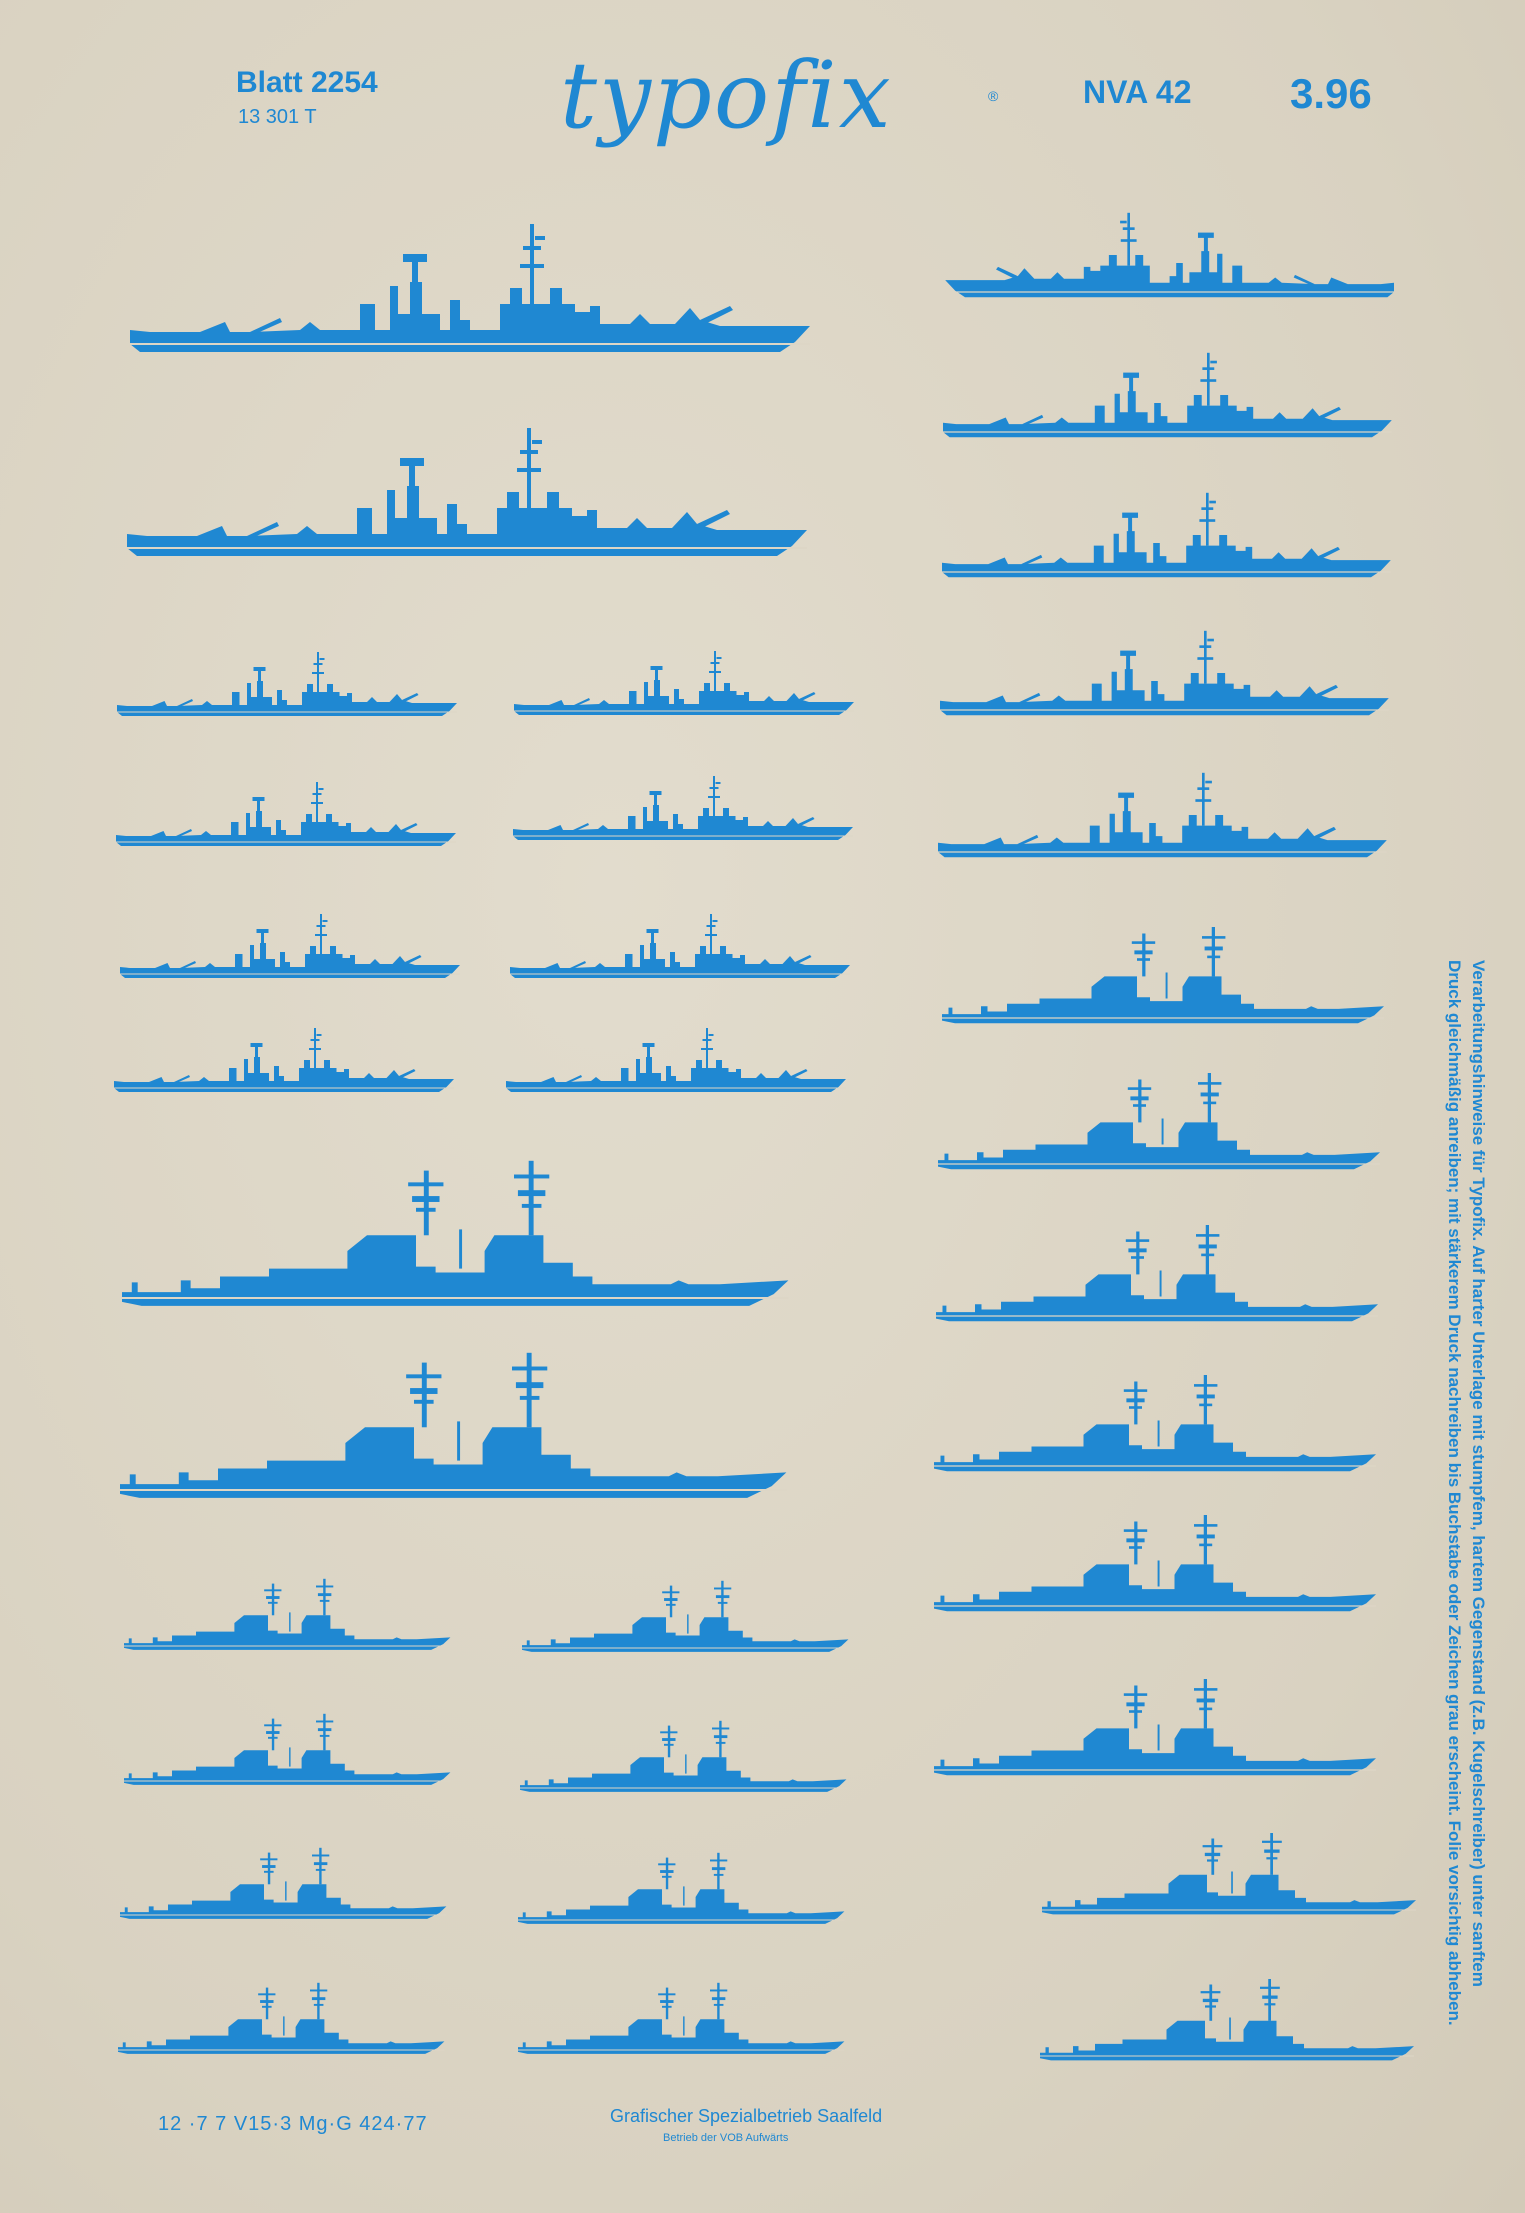 This screenshot has width=1525, height=2213. Describe the element at coordinates (293, 2124) in the screenshot. I see `print-codes: 12 ·7 7 V15·3 Mg·G 424·77` at that location.